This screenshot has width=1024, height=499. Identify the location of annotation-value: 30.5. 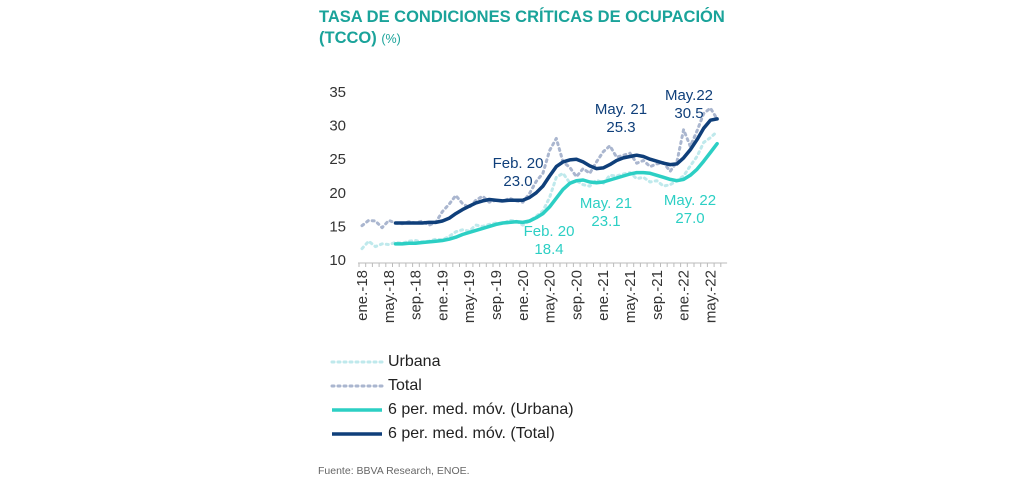
(688, 113).